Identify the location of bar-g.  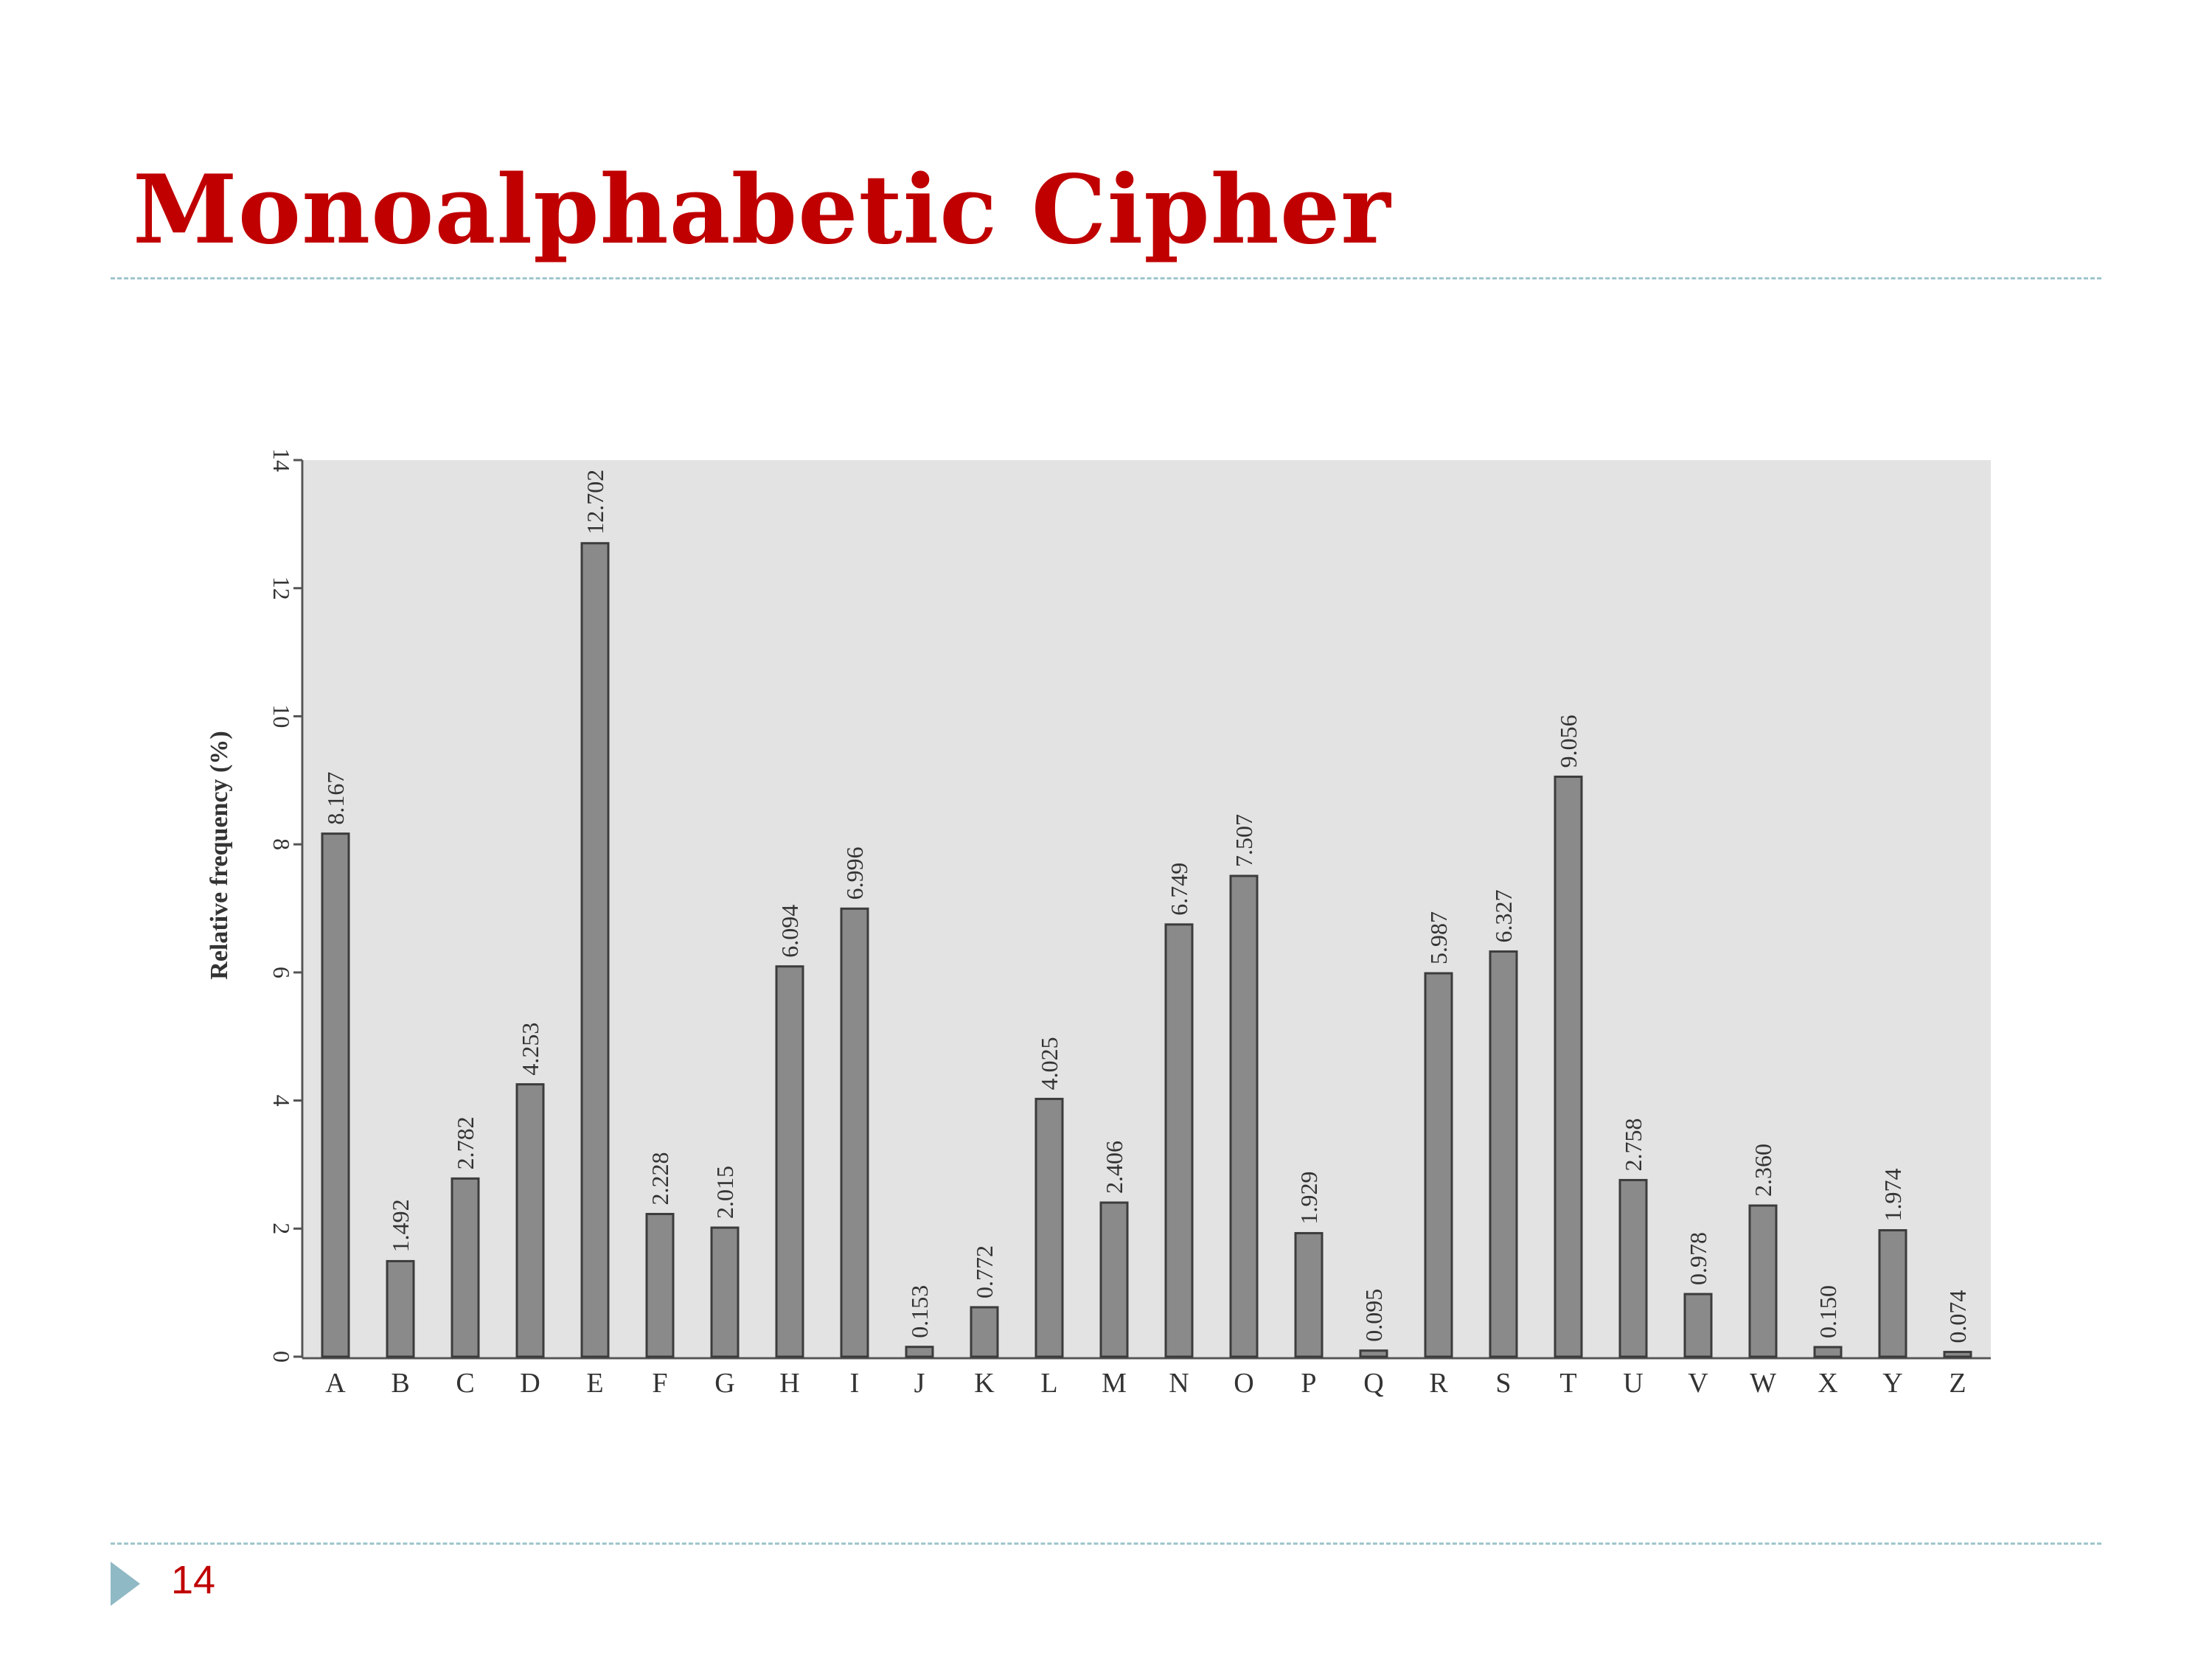
(725, 1292).